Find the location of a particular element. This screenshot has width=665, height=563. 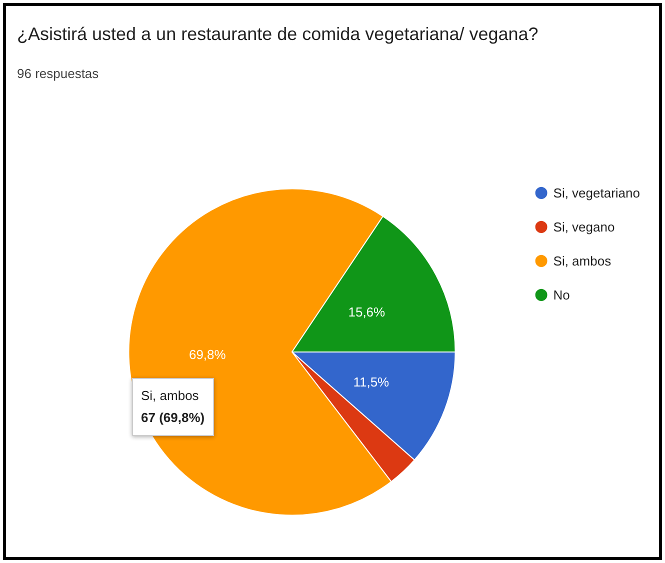

legend-label: No is located at coordinates (561, 295).